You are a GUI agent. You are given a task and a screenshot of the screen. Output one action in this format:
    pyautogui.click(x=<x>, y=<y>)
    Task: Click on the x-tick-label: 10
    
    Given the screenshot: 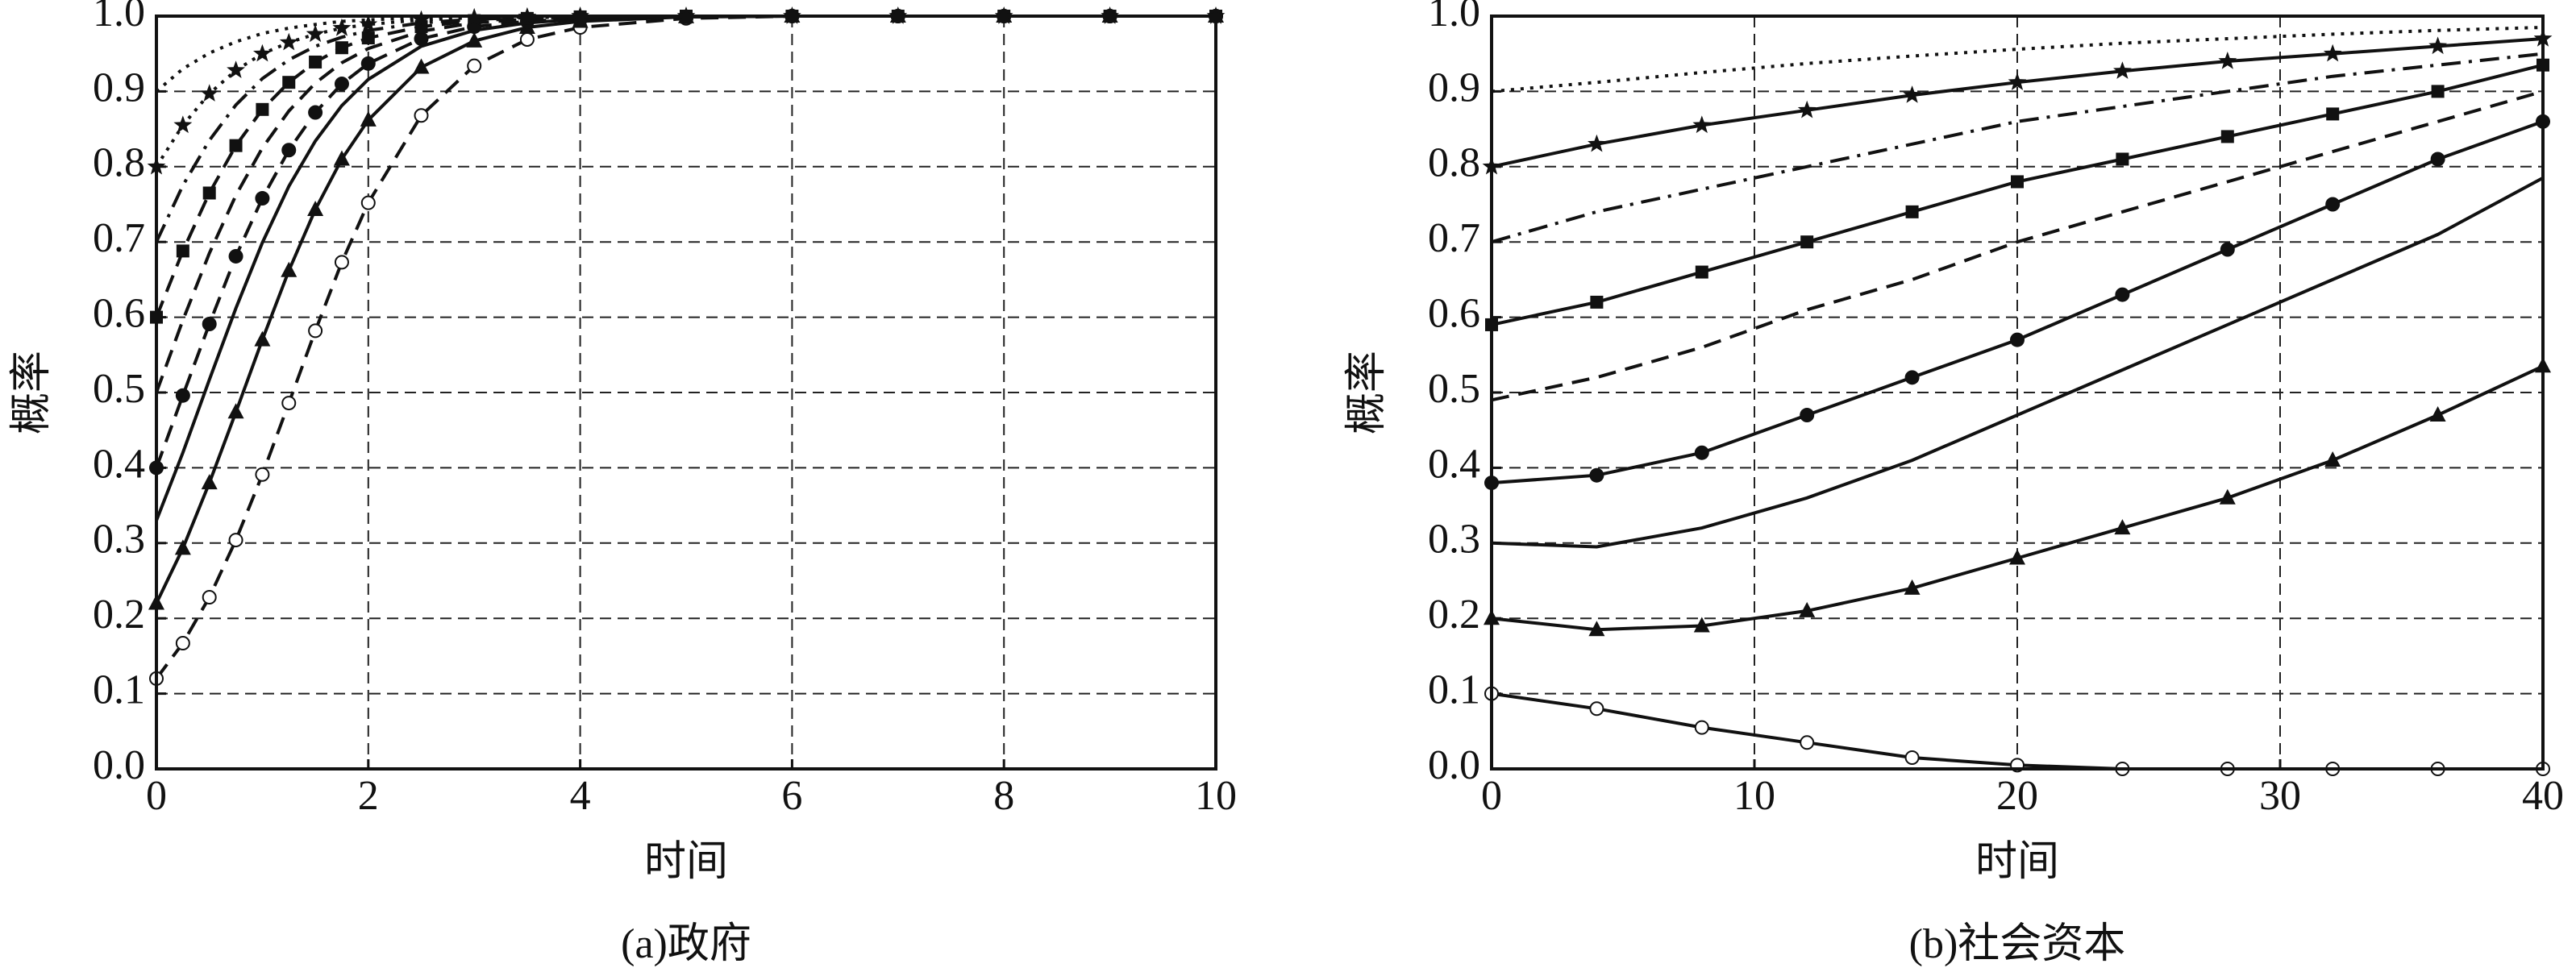 What is the action you would take?
    pyautogui.click(x=1216, y=796)
    